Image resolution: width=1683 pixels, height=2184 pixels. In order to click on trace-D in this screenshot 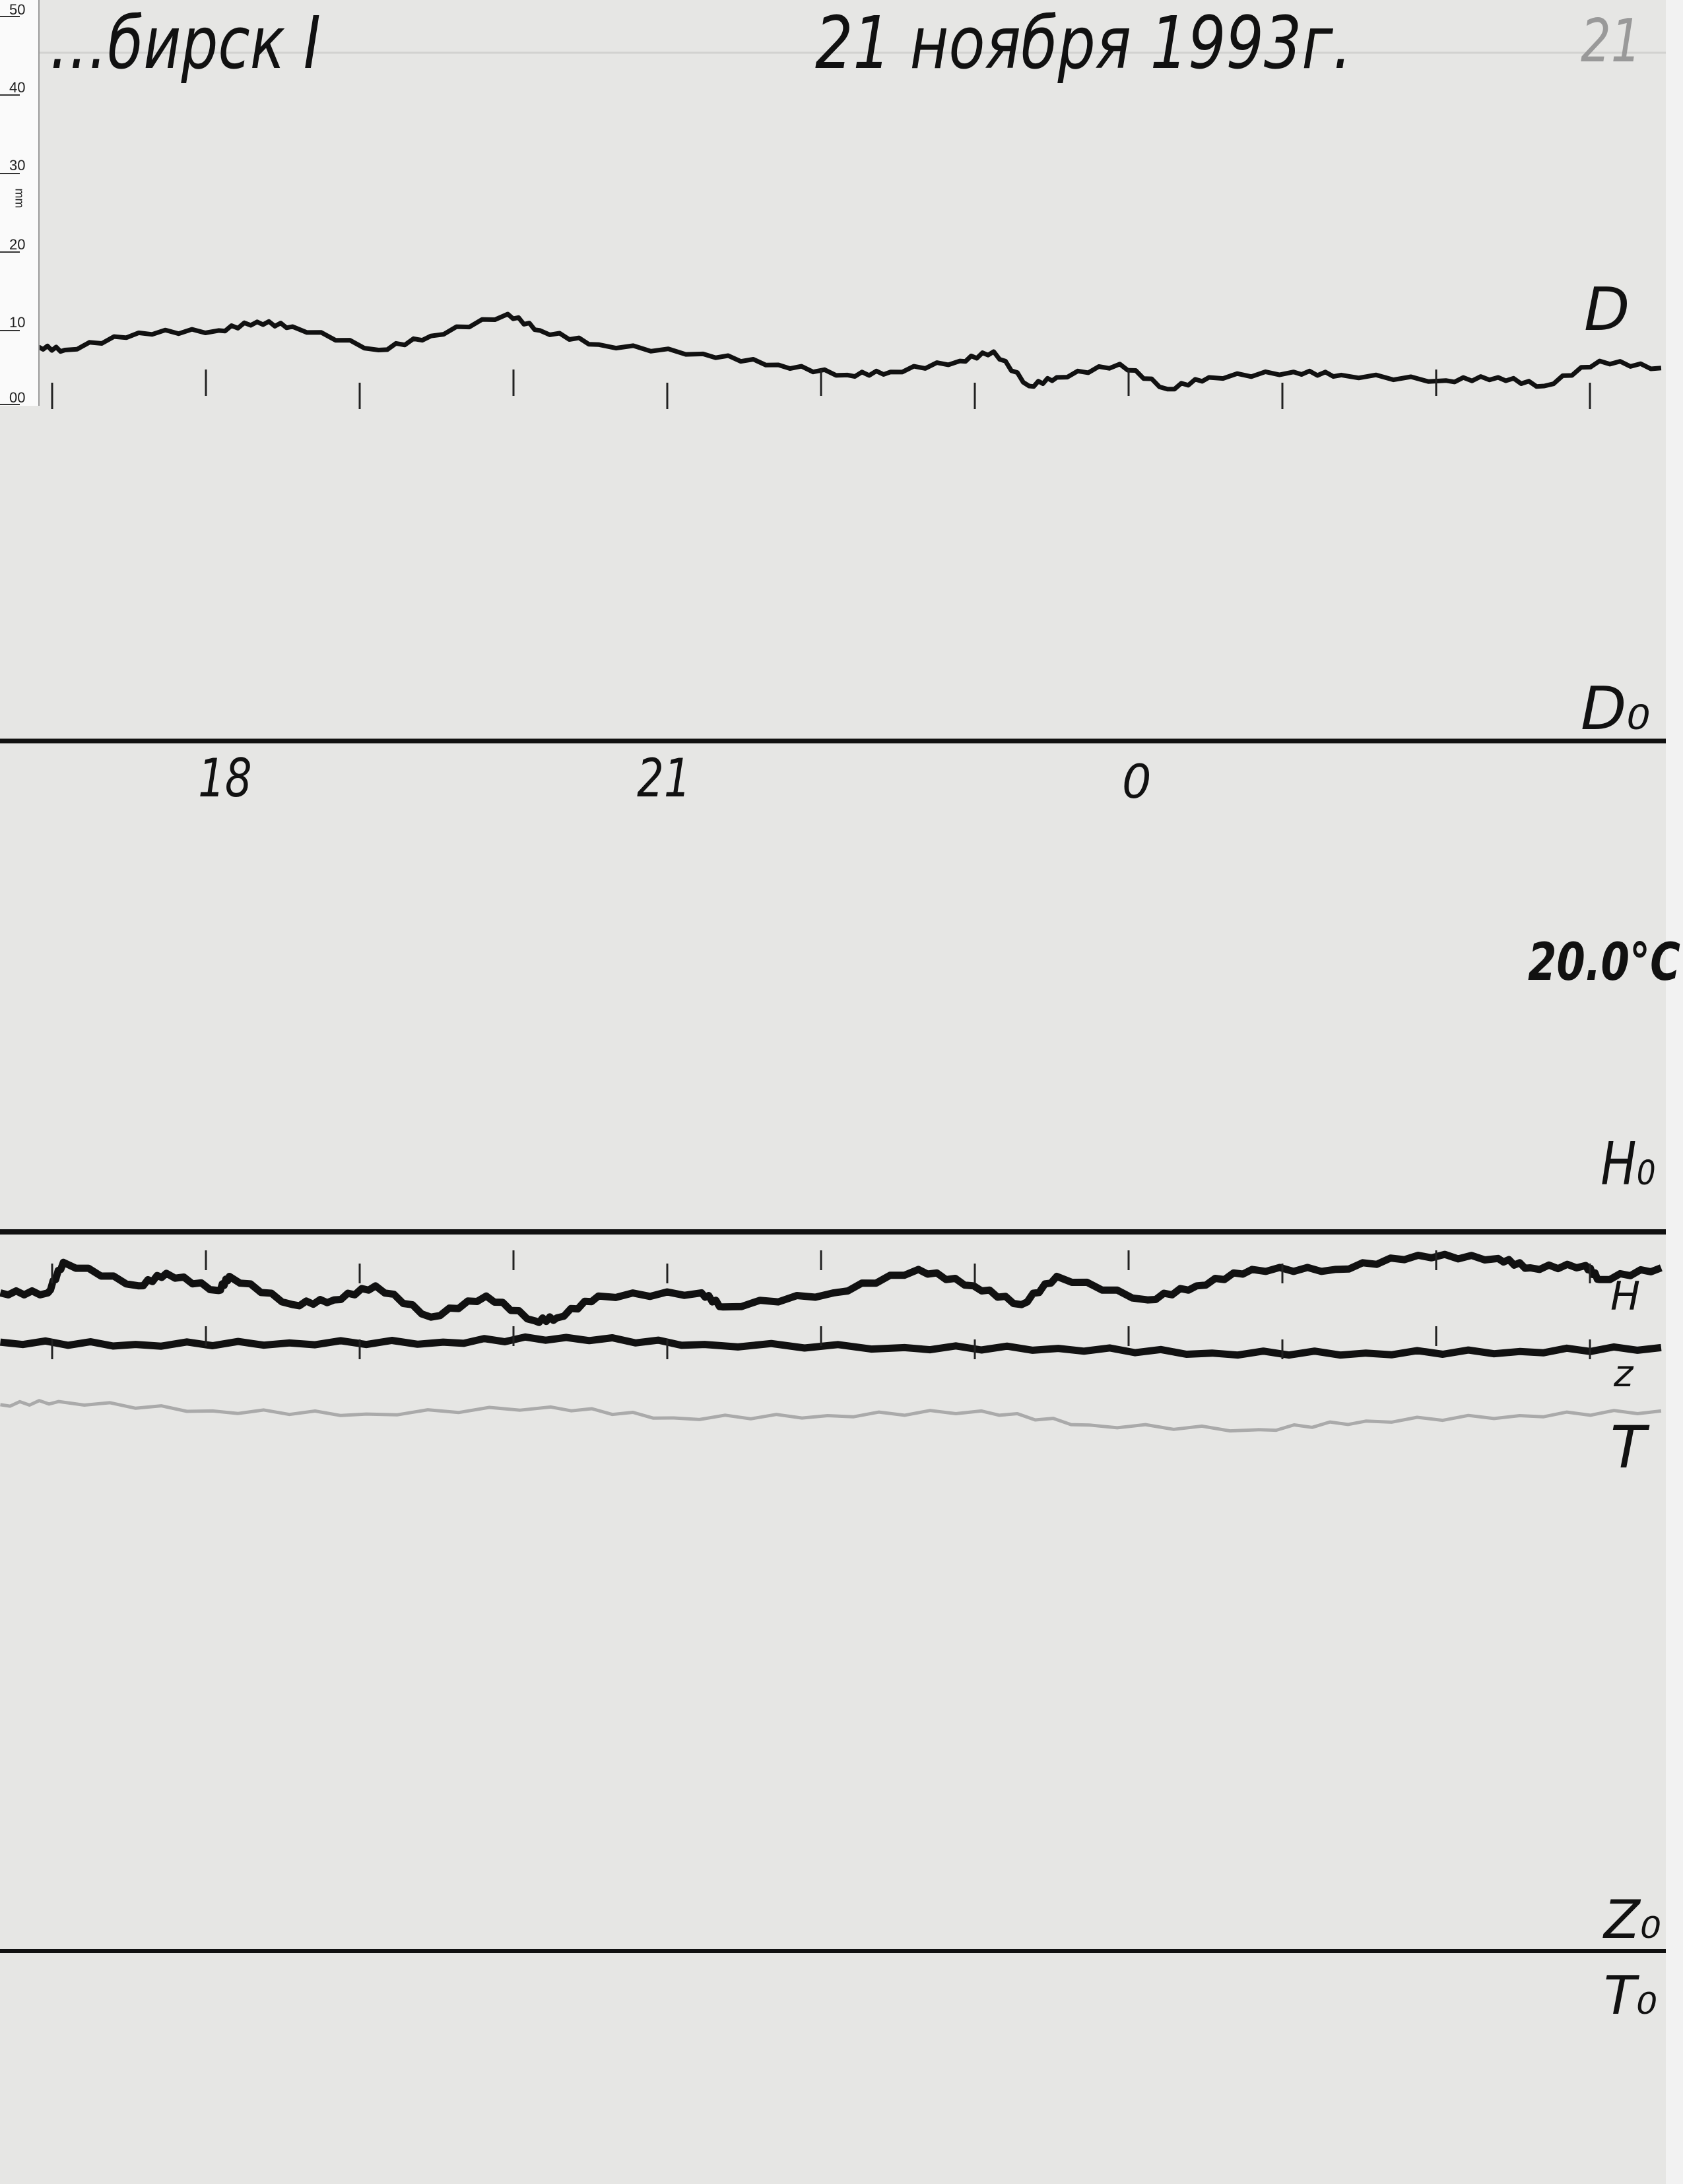, I will do `click(849, 351)`.